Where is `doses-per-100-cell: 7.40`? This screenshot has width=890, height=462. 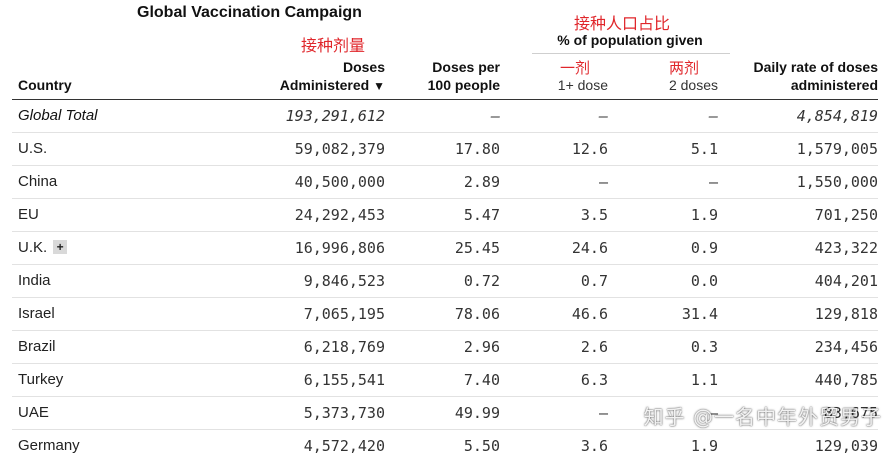
doses-per-100-cell: 7.40 is located at coordinates (481, 380).